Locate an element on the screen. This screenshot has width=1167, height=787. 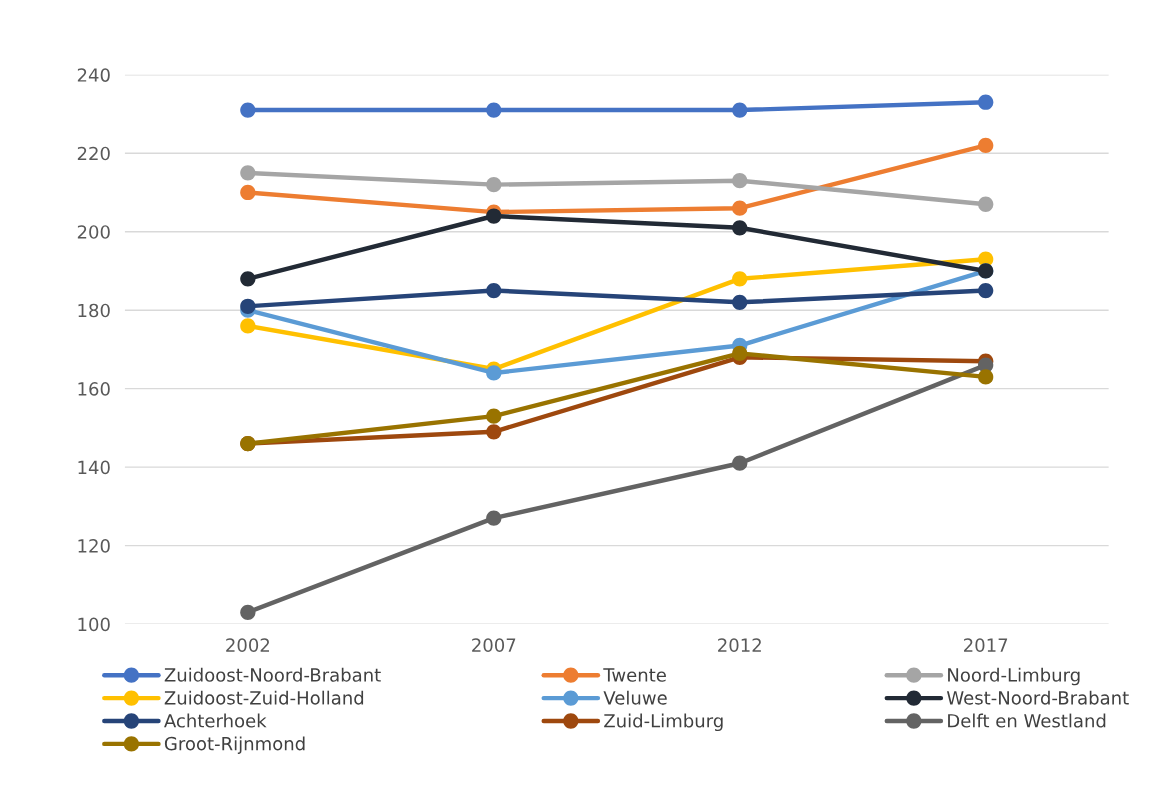
y-tick-label: 120 is located at coordinates (94, 546).